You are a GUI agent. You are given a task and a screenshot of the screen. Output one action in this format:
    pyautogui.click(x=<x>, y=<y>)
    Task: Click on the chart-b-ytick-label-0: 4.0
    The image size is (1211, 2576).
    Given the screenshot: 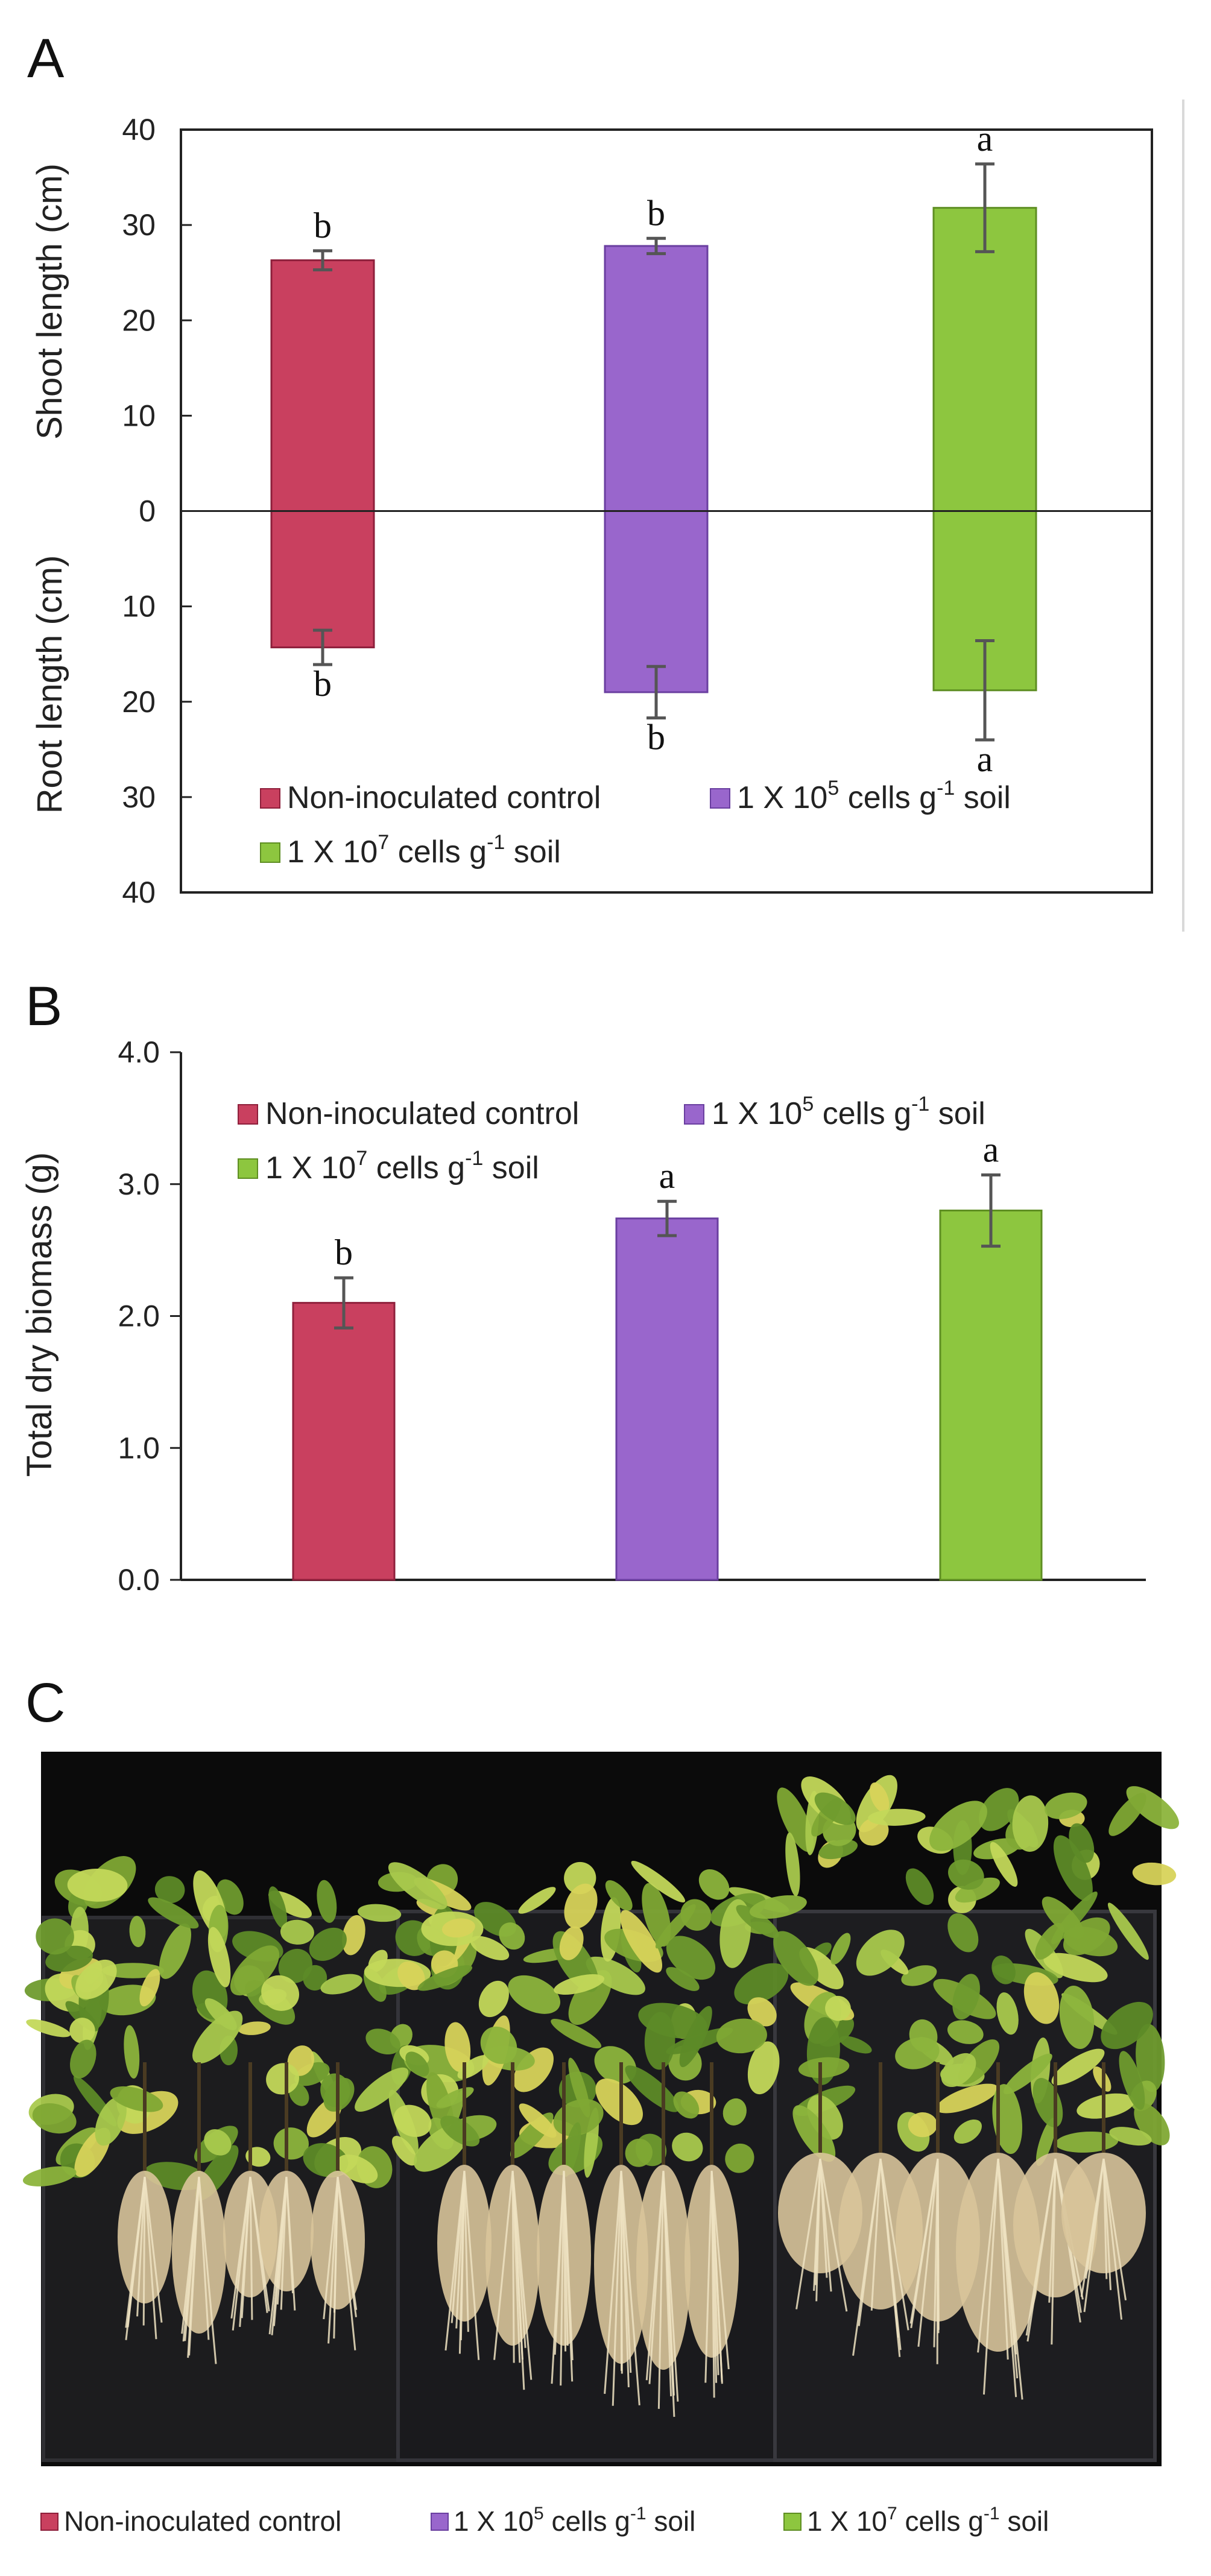 What is the action you would take?
    pyautogui.click(x=139, y=1052)
    